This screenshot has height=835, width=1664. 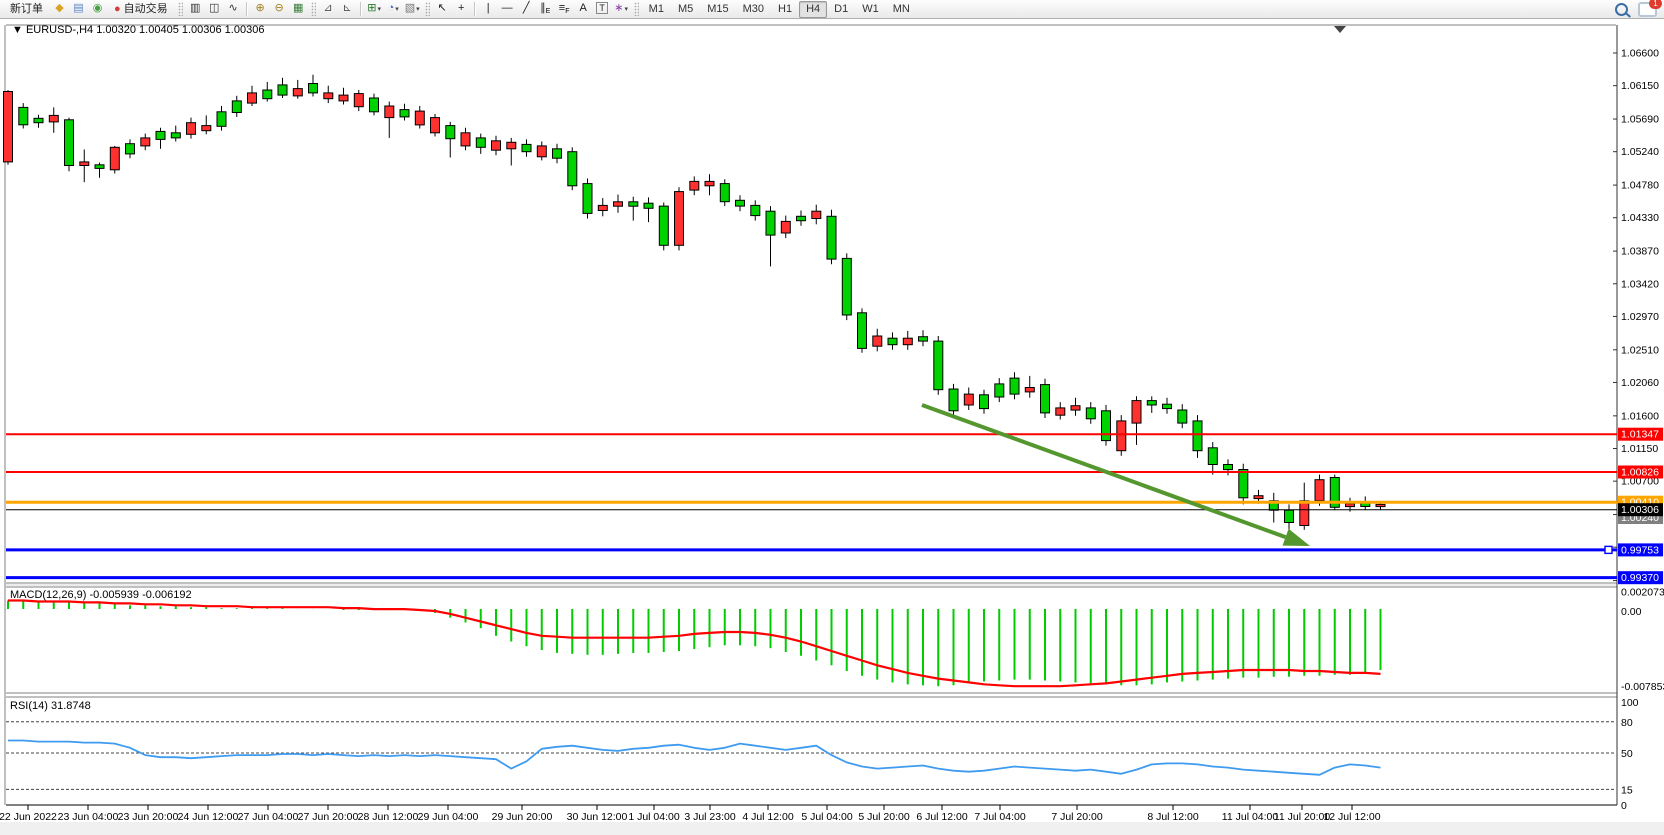 I want to click on rsi-label: RSI(14) 31.8748, so click(x=50, y=706).